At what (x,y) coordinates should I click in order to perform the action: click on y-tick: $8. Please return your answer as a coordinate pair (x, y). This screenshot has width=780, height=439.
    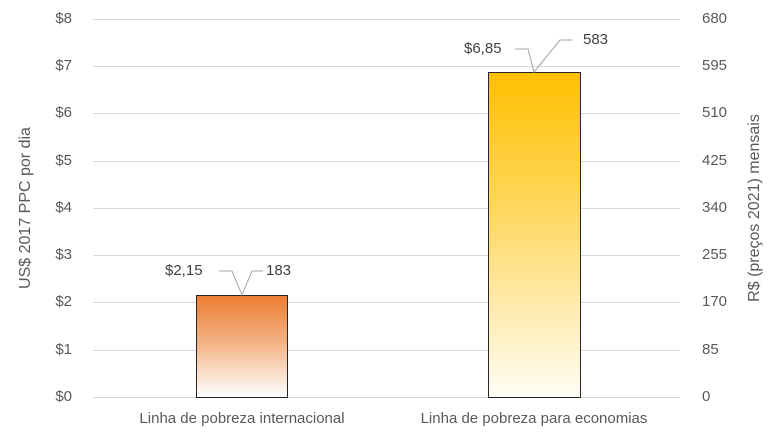
    Looking at the image, I should click on (63, 18).